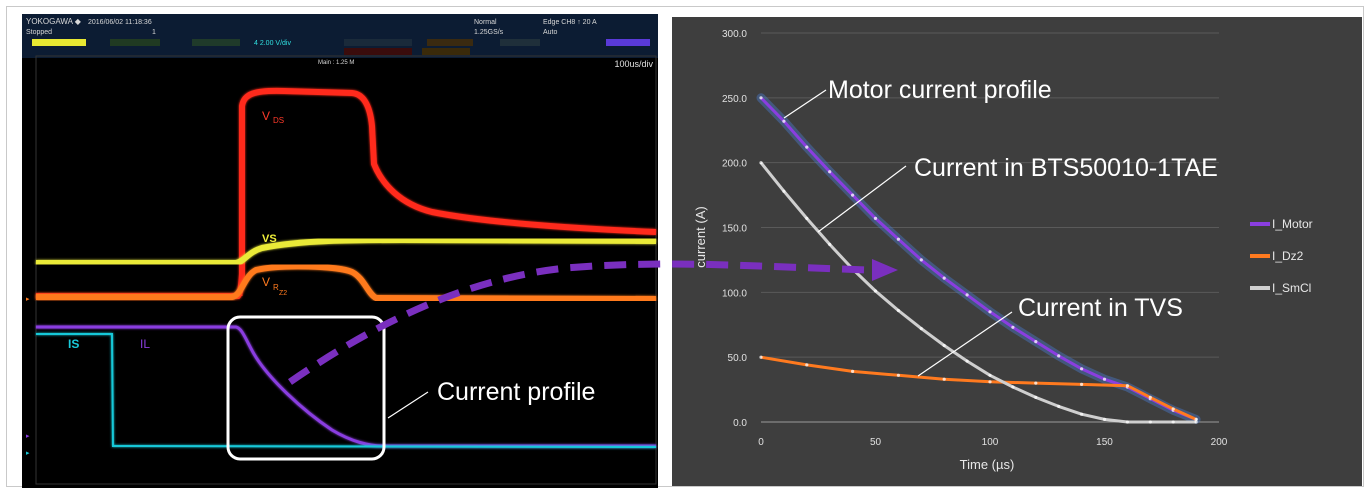 The width and height of the screenshot is (1370, 493). I want to click on scope-datetime: 2016/06/02 11:18:36, so click(120, 22).